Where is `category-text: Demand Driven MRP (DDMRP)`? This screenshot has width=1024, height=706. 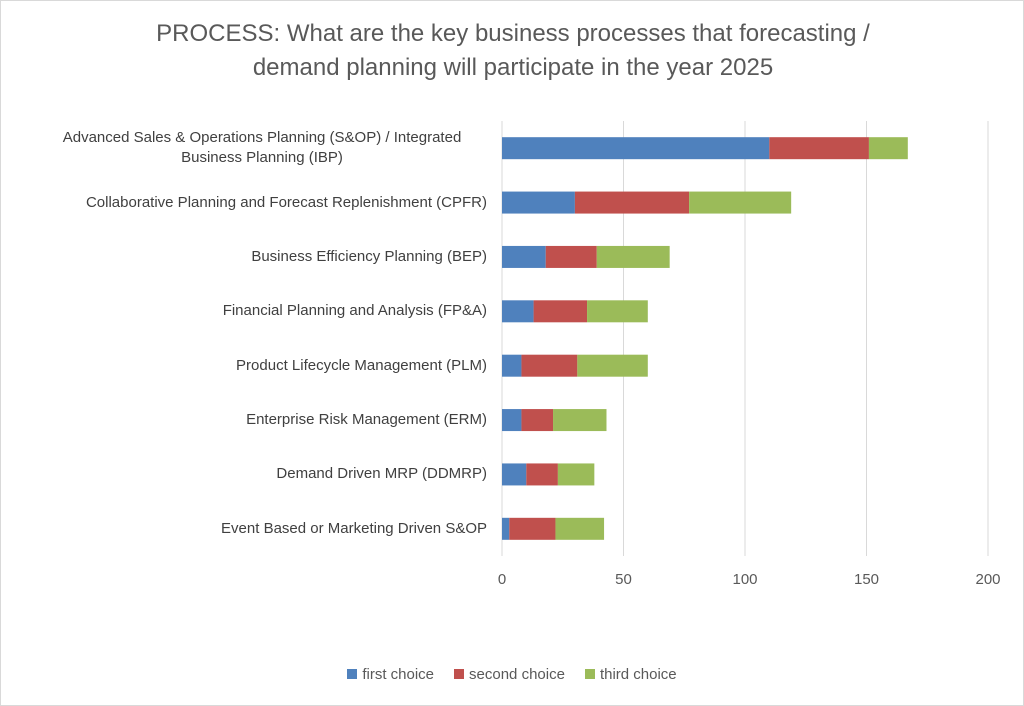
category-text: Demand Driven MRP (DDMRP) is located at coordinates (381, 474).